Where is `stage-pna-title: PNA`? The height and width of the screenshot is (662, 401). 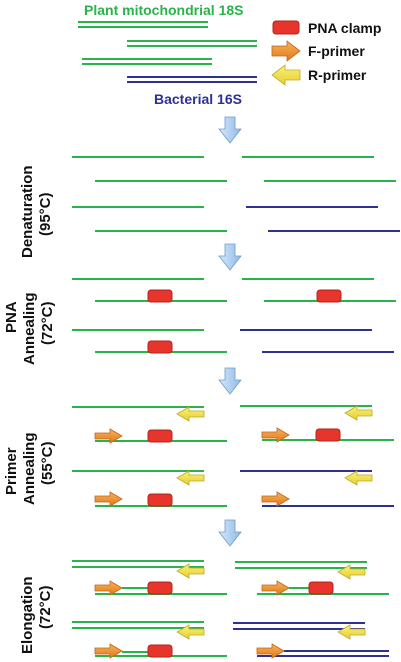
stage-pna-title: PNA is located at coordinates (11, 317).